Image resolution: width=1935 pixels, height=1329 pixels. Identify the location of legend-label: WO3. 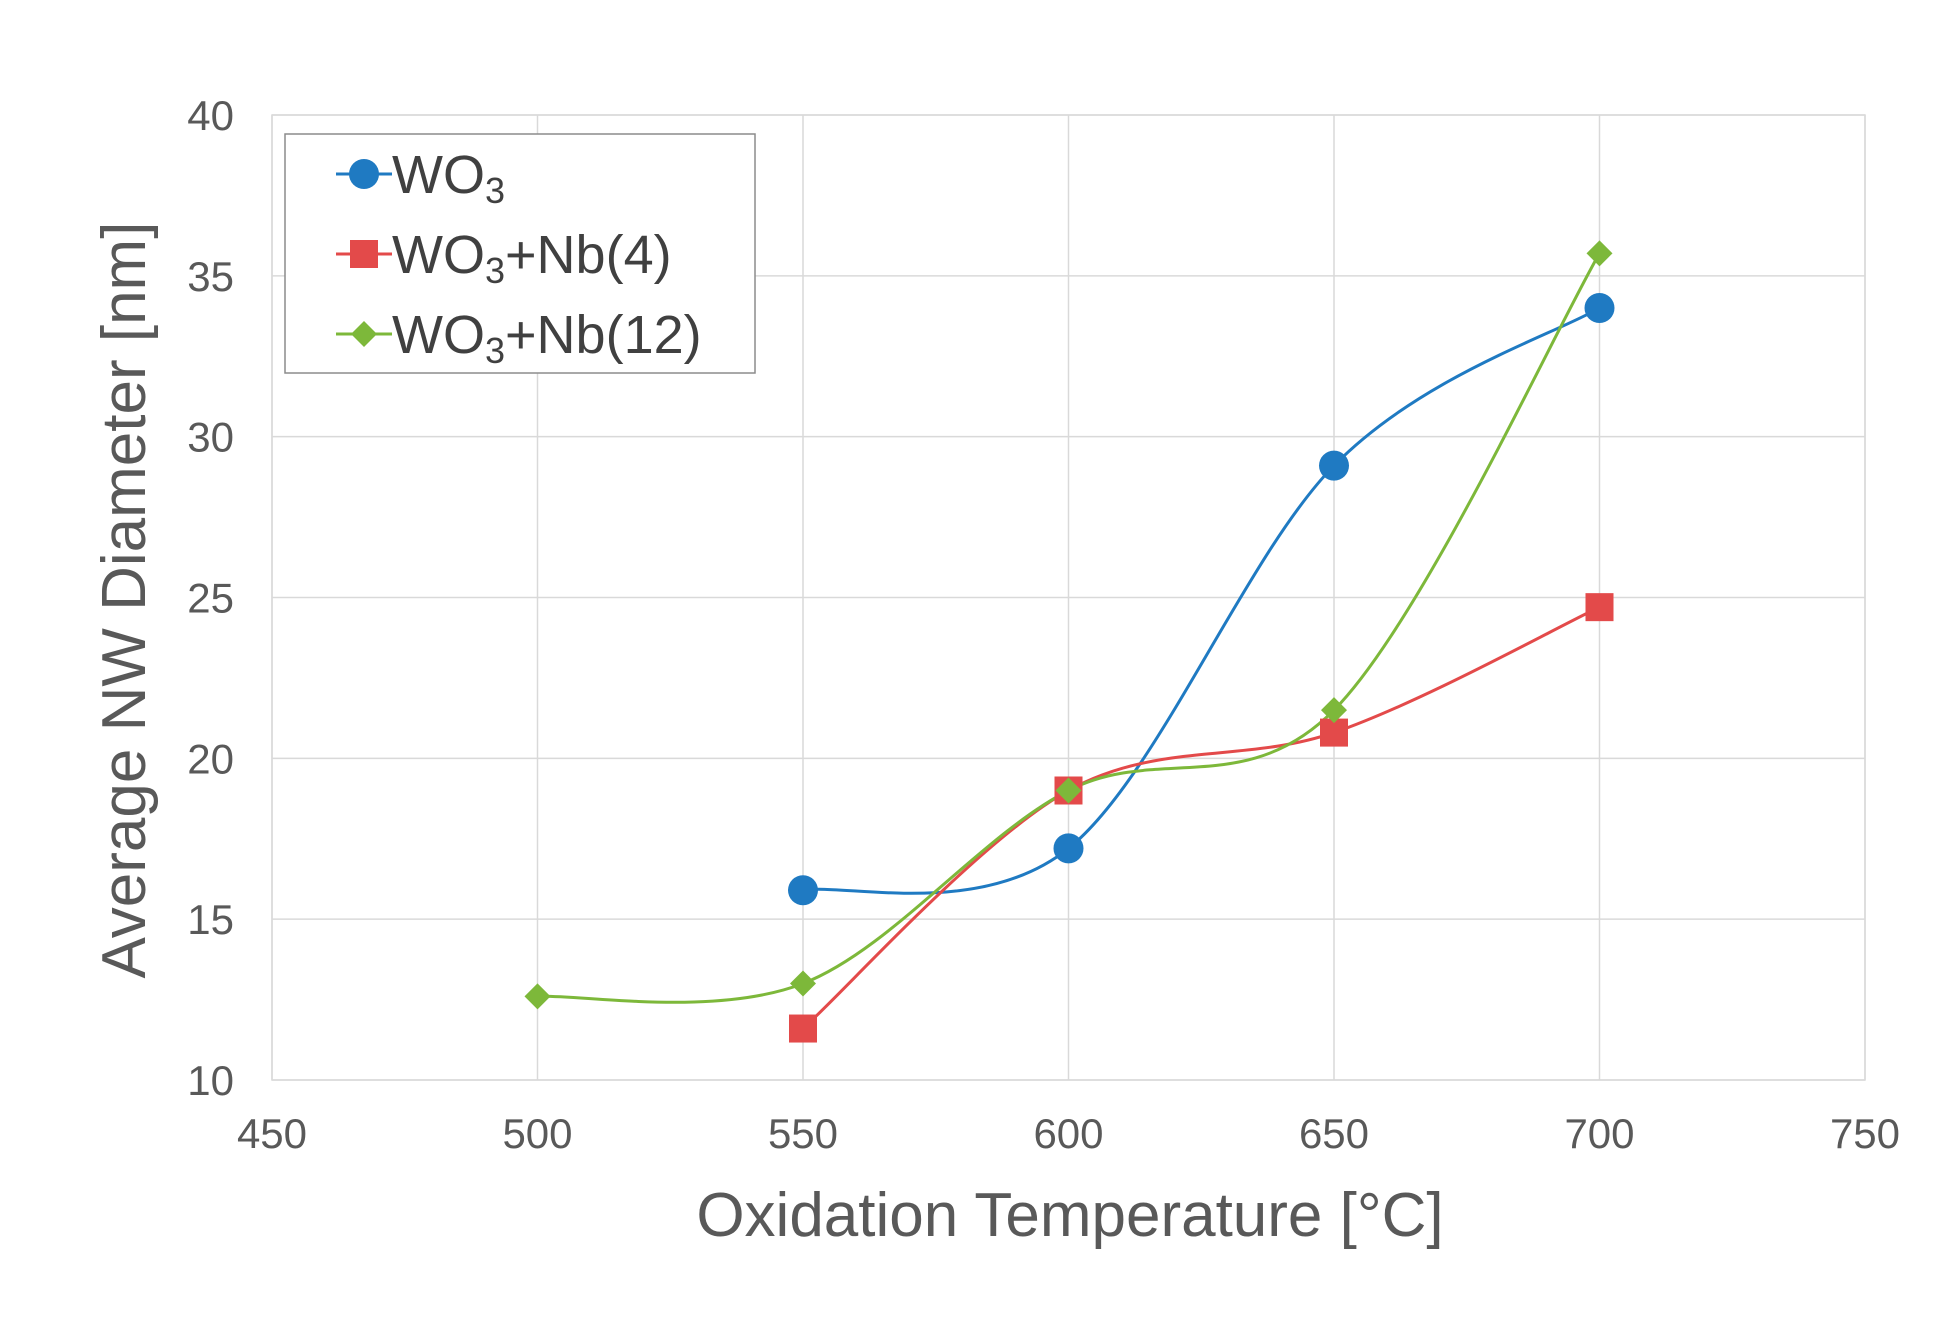
(448, 178).